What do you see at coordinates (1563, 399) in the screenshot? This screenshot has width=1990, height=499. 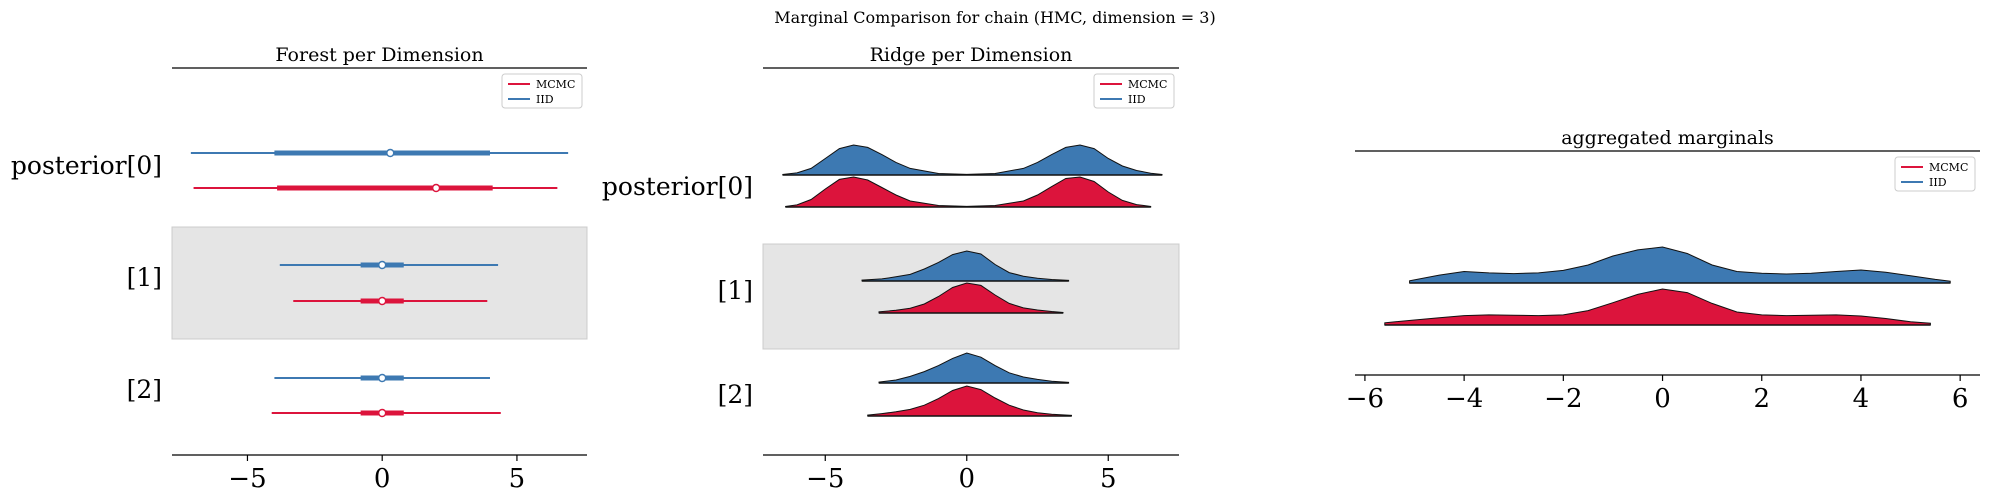 I see `x-tick-label: −2` at bounding box center [1563, 399].